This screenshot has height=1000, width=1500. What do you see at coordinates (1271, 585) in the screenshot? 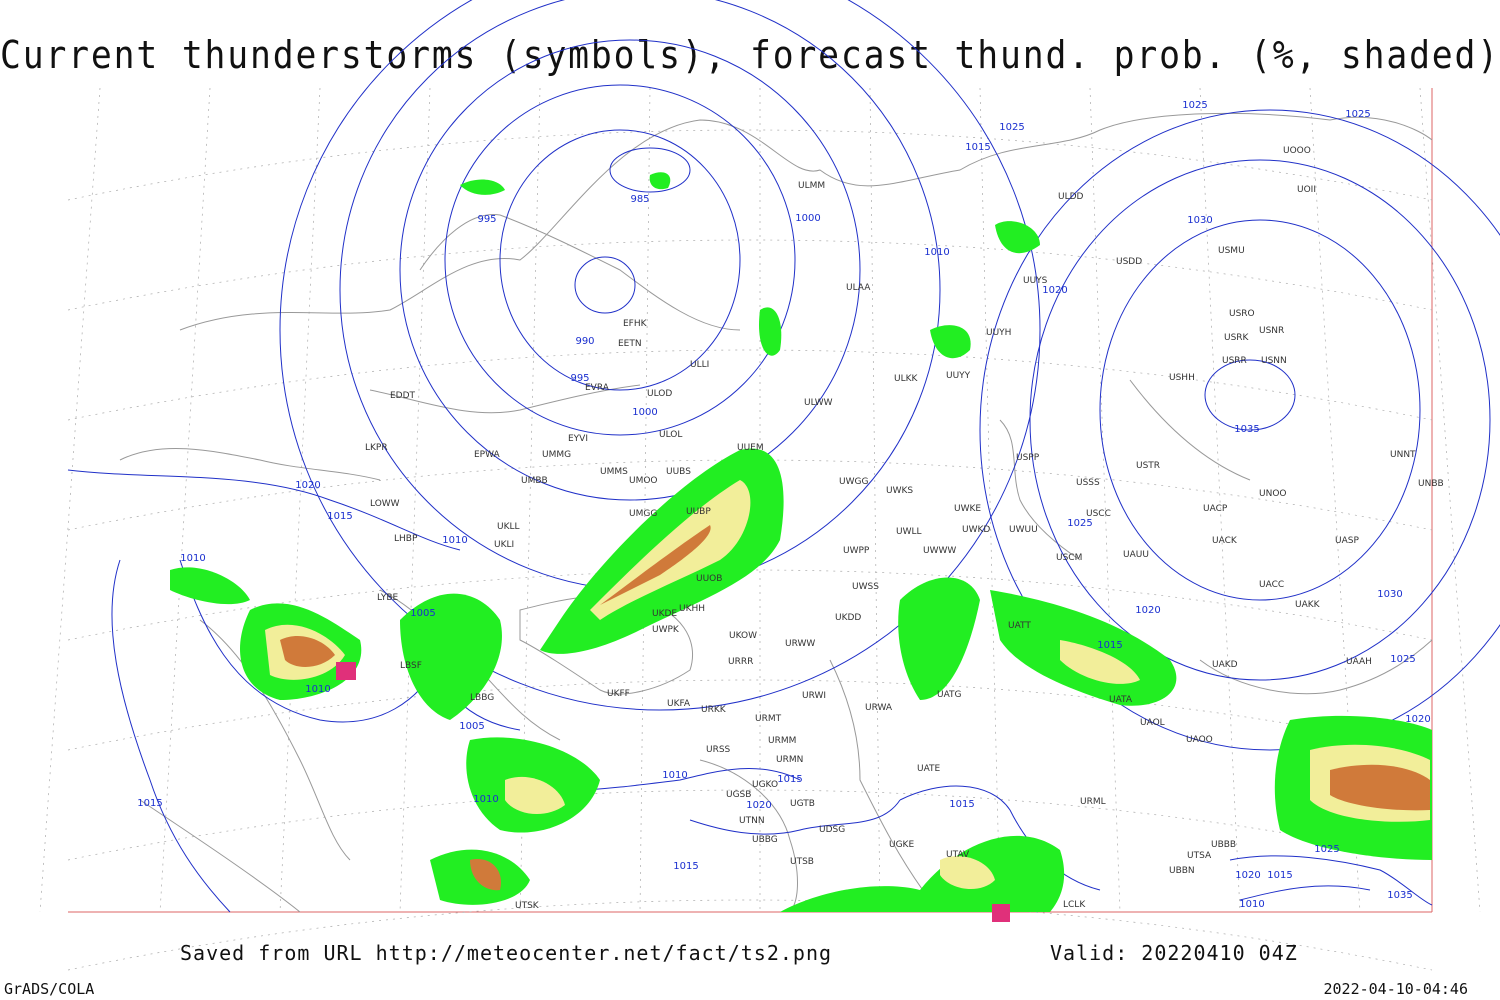
I see `station-code: UACC` at bounding box center [1271, 585].